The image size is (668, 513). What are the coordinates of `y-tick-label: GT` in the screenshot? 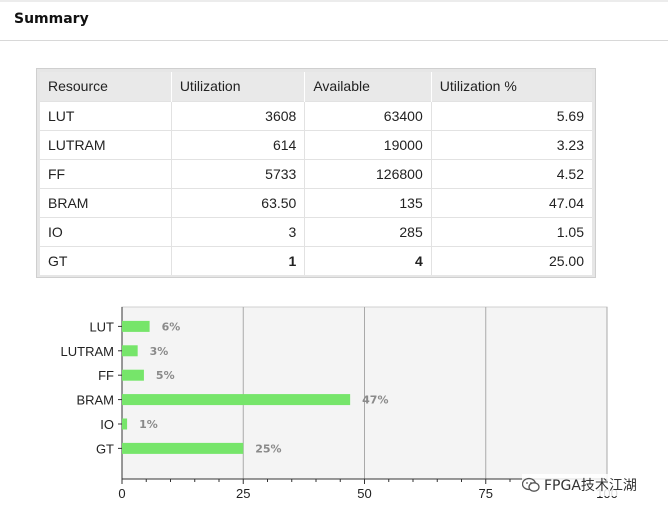 It's located at (105, 448).